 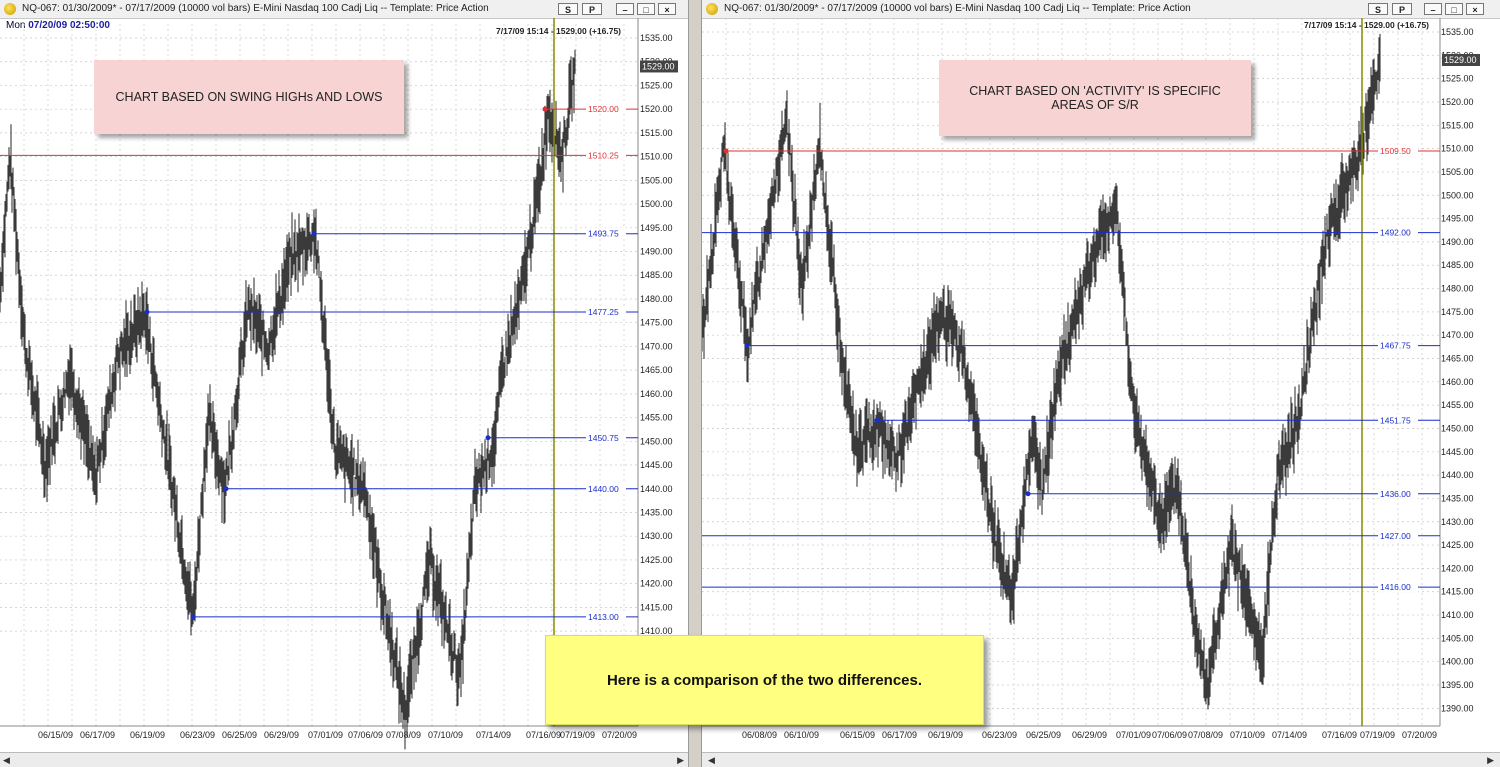 I want to click on last-price-badge, so click(x=659, y=66).